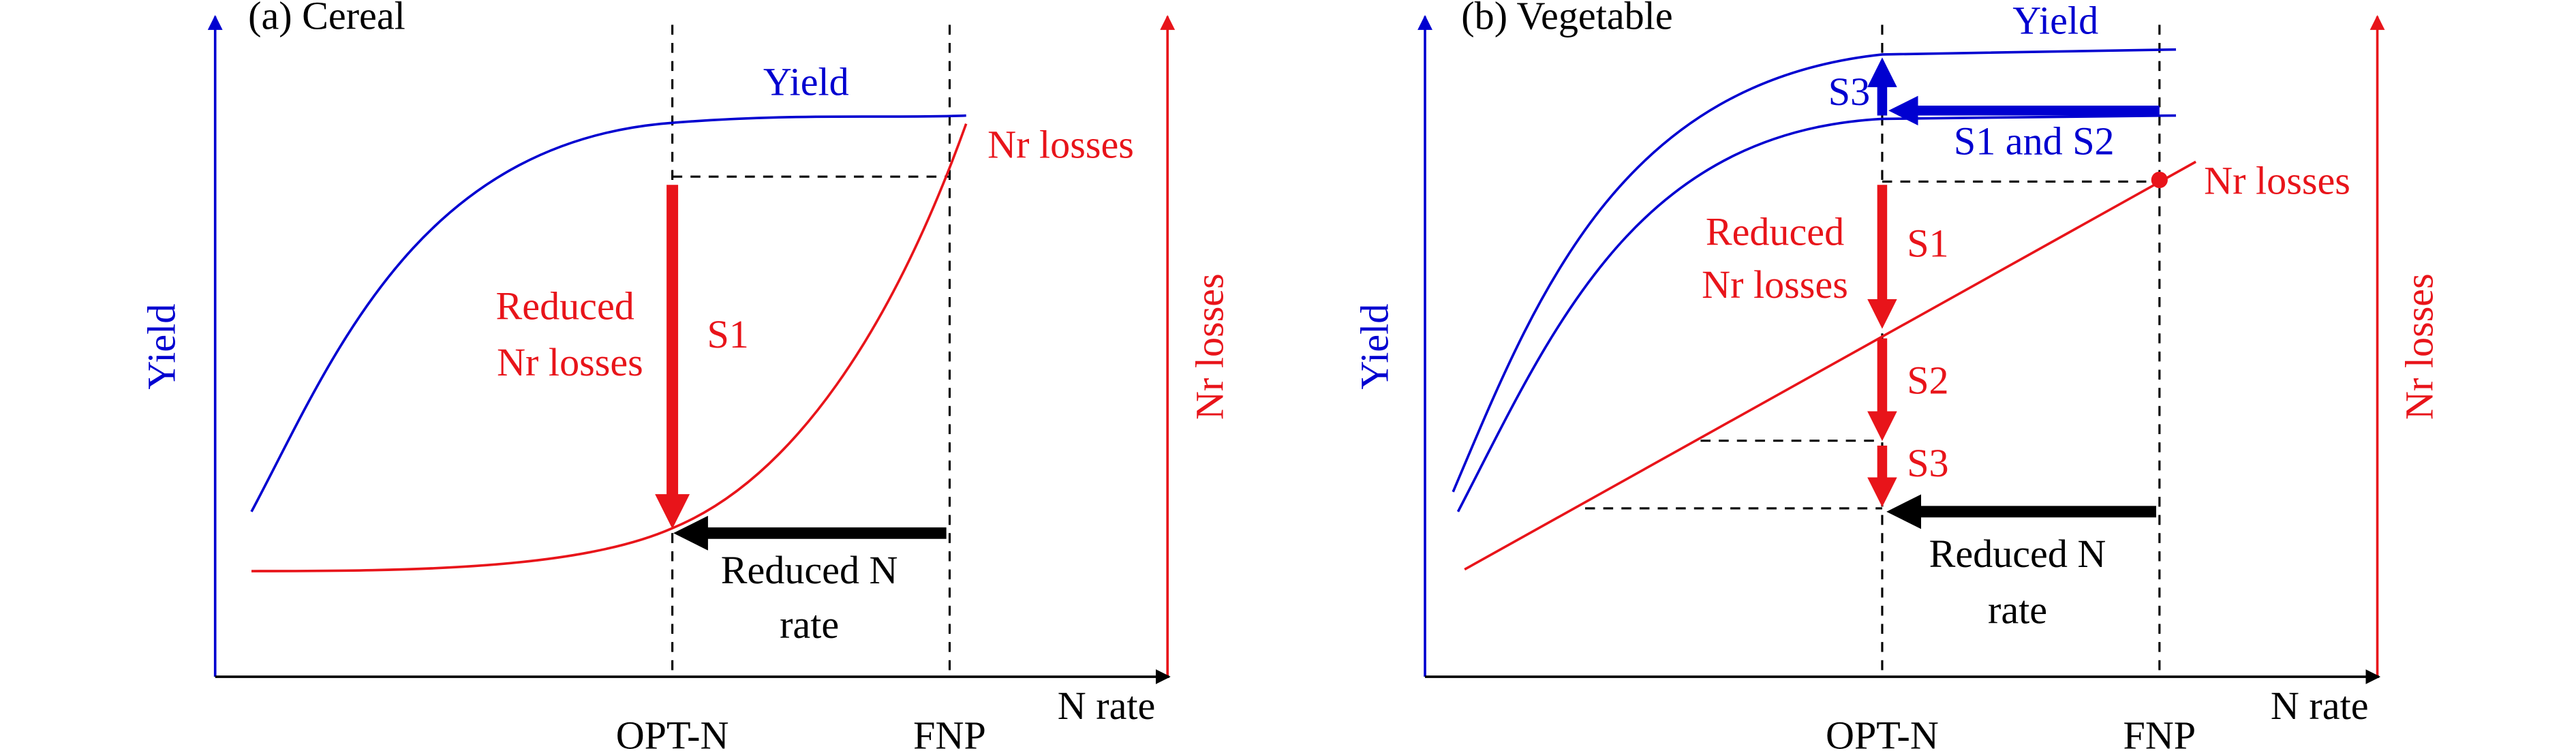 Image resolution: width=2576 pixels, height=751 pixels. I want to click on annotation: S2, so click(1927, 380).